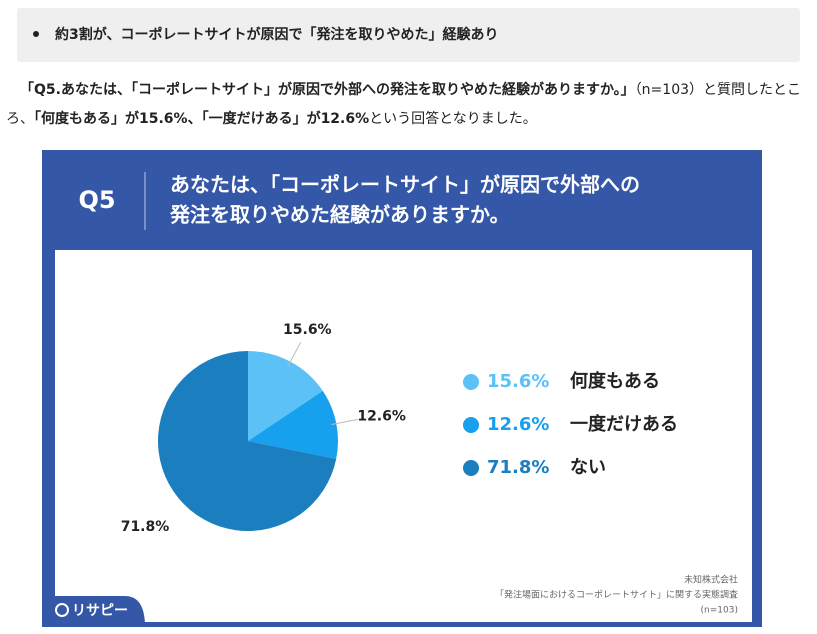 The height and width of the screenshot is (634, 817). I want to click on question-line: 発注を取りやめた経験がありますか。, so click(339, 215).